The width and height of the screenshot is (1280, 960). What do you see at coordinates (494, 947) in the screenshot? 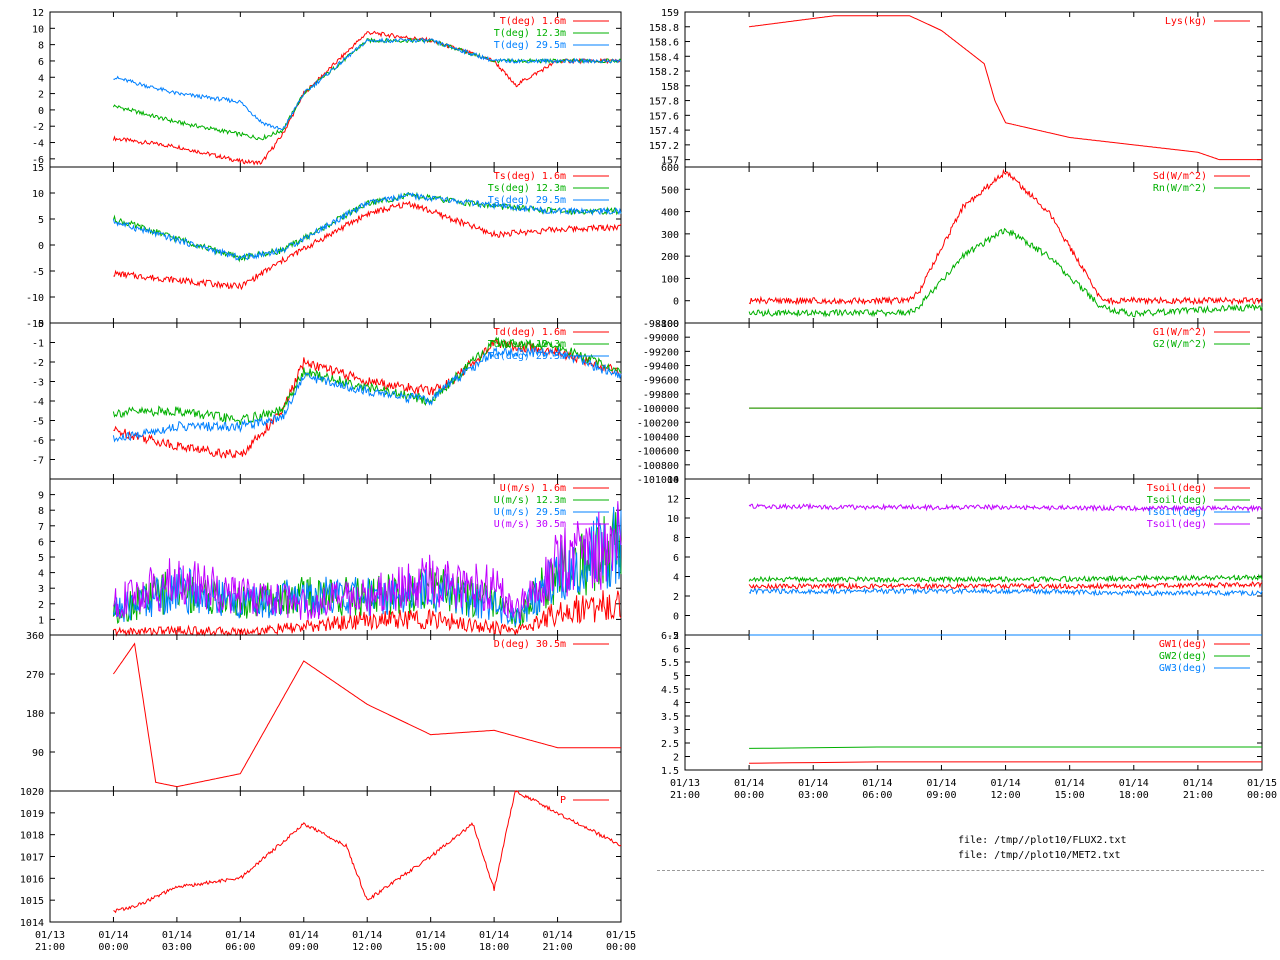
I see `x-tick-label-left-time: 18:00` at bounding box center [494, 947].